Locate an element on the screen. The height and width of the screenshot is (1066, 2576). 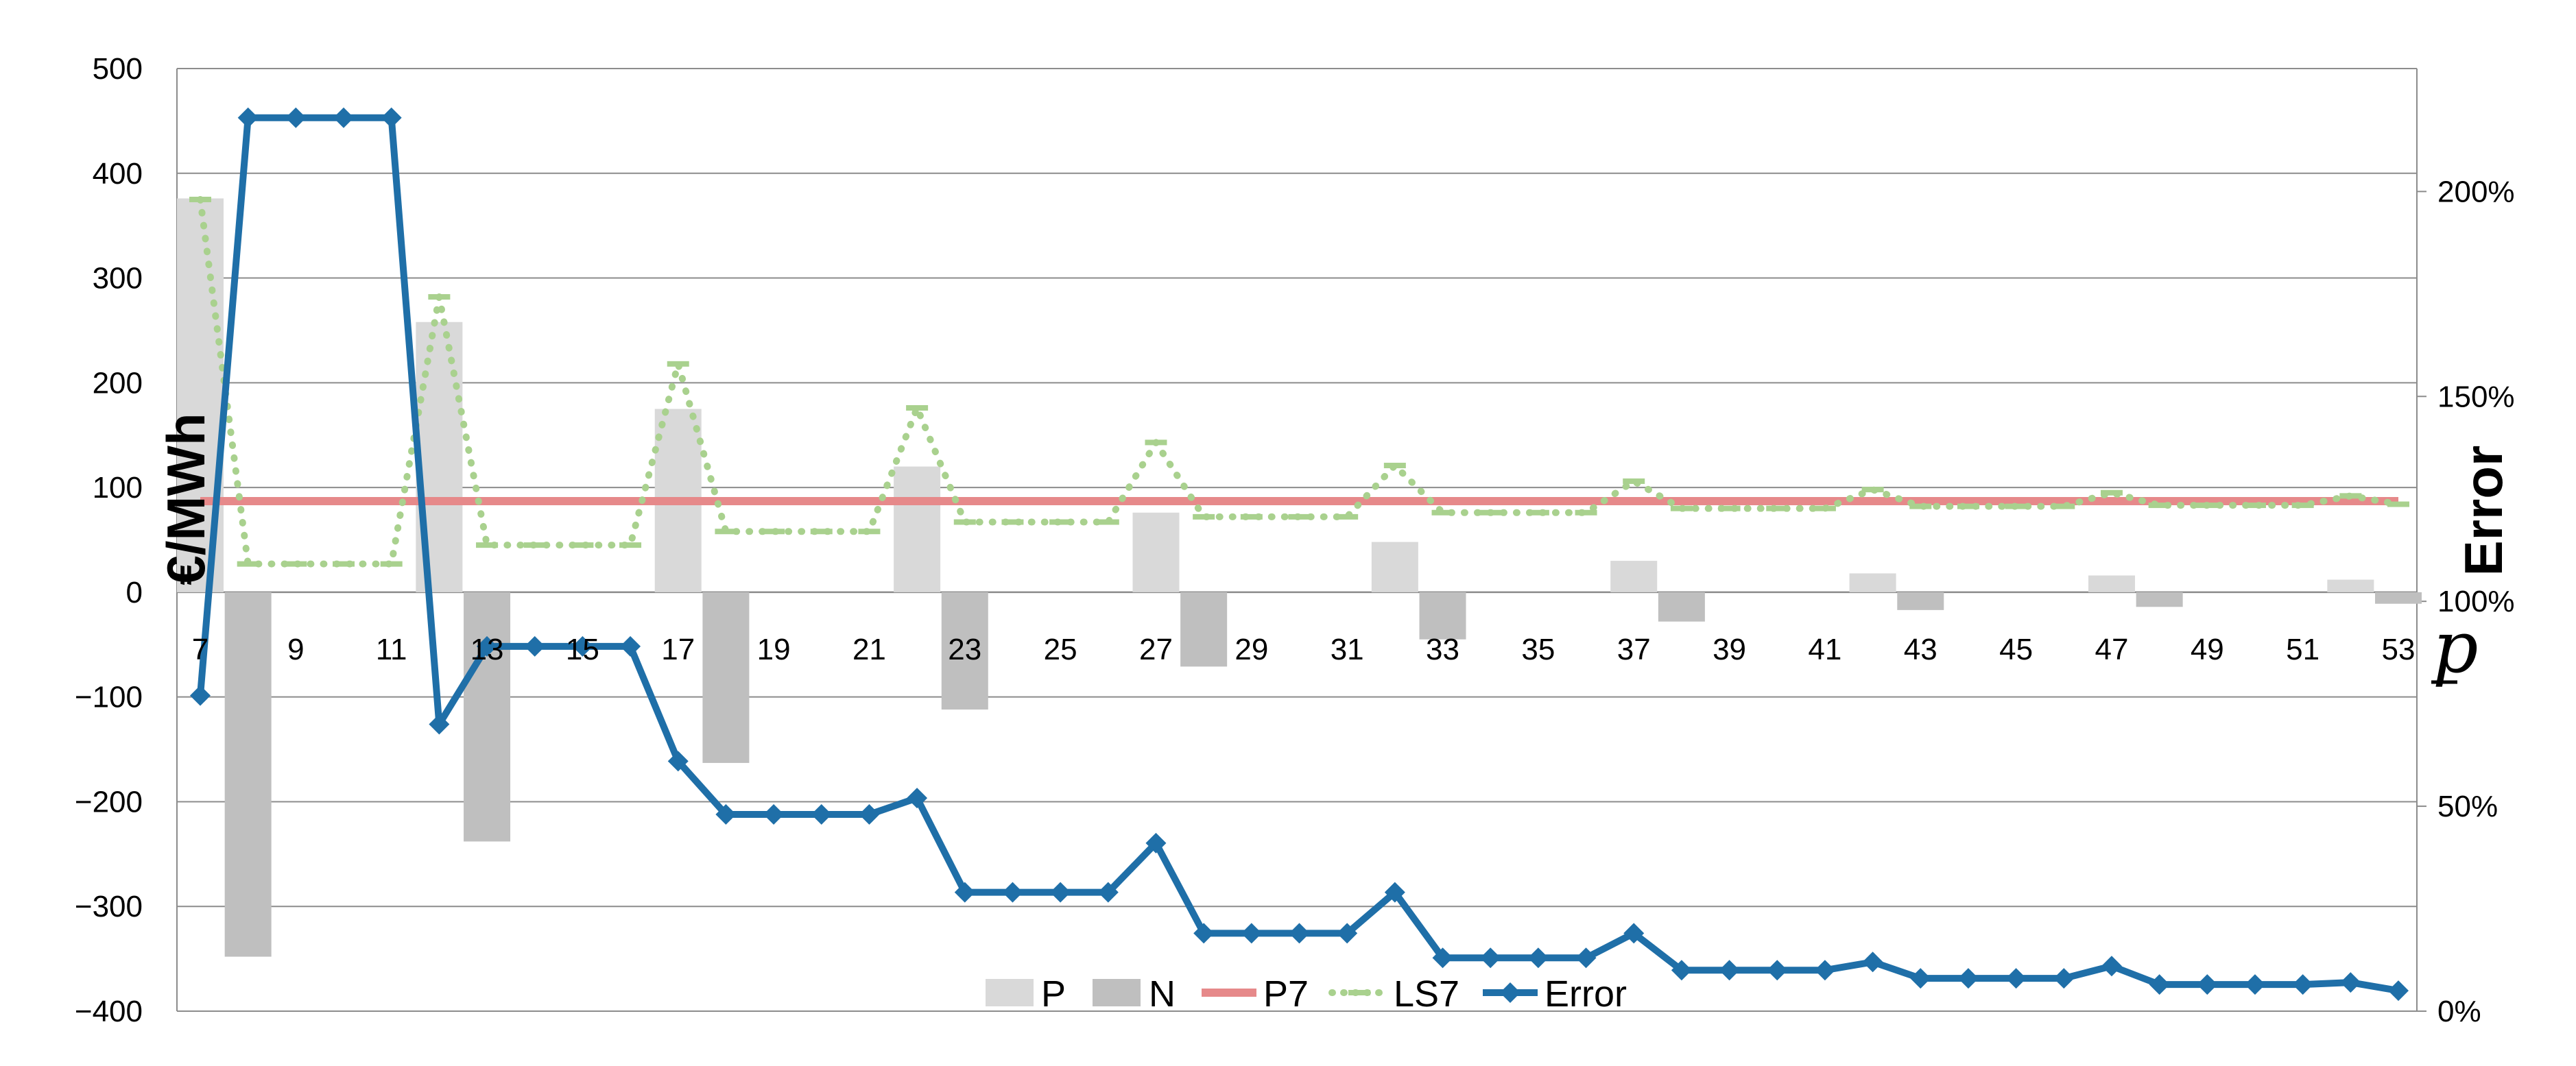
legend-marker-error is located at coordinates (1510, 992).